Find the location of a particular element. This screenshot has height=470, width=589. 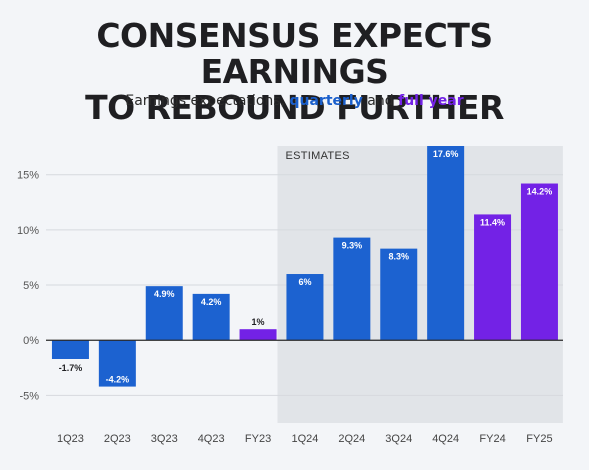

chart-title-line-2: TO REBOUND FURTHER is located at coordinates (294, 107).